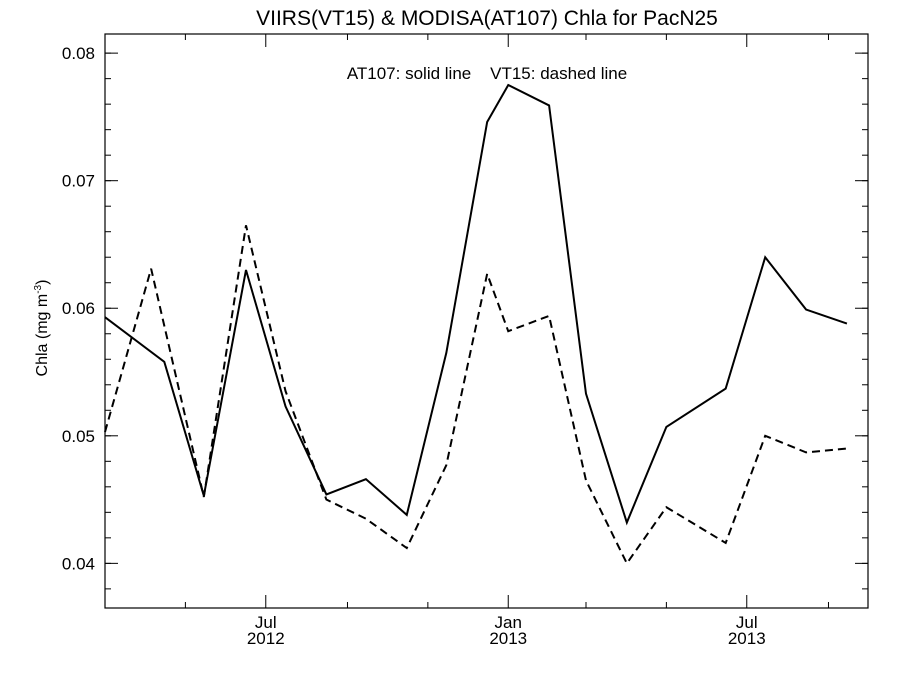  Describe the element at coordinates (42, 335) in the screenshot. I see `y-axis-label-main: Chla (mg m` at that location.